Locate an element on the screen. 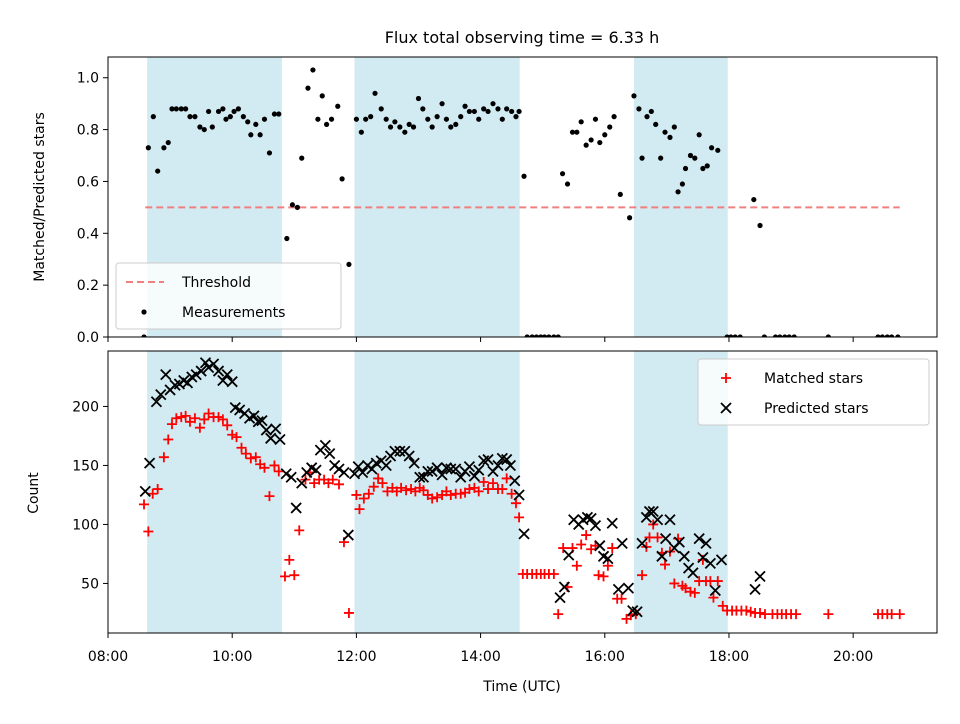  top-y-tick-label-3: 0.6 is located at coordinates (88, 182).